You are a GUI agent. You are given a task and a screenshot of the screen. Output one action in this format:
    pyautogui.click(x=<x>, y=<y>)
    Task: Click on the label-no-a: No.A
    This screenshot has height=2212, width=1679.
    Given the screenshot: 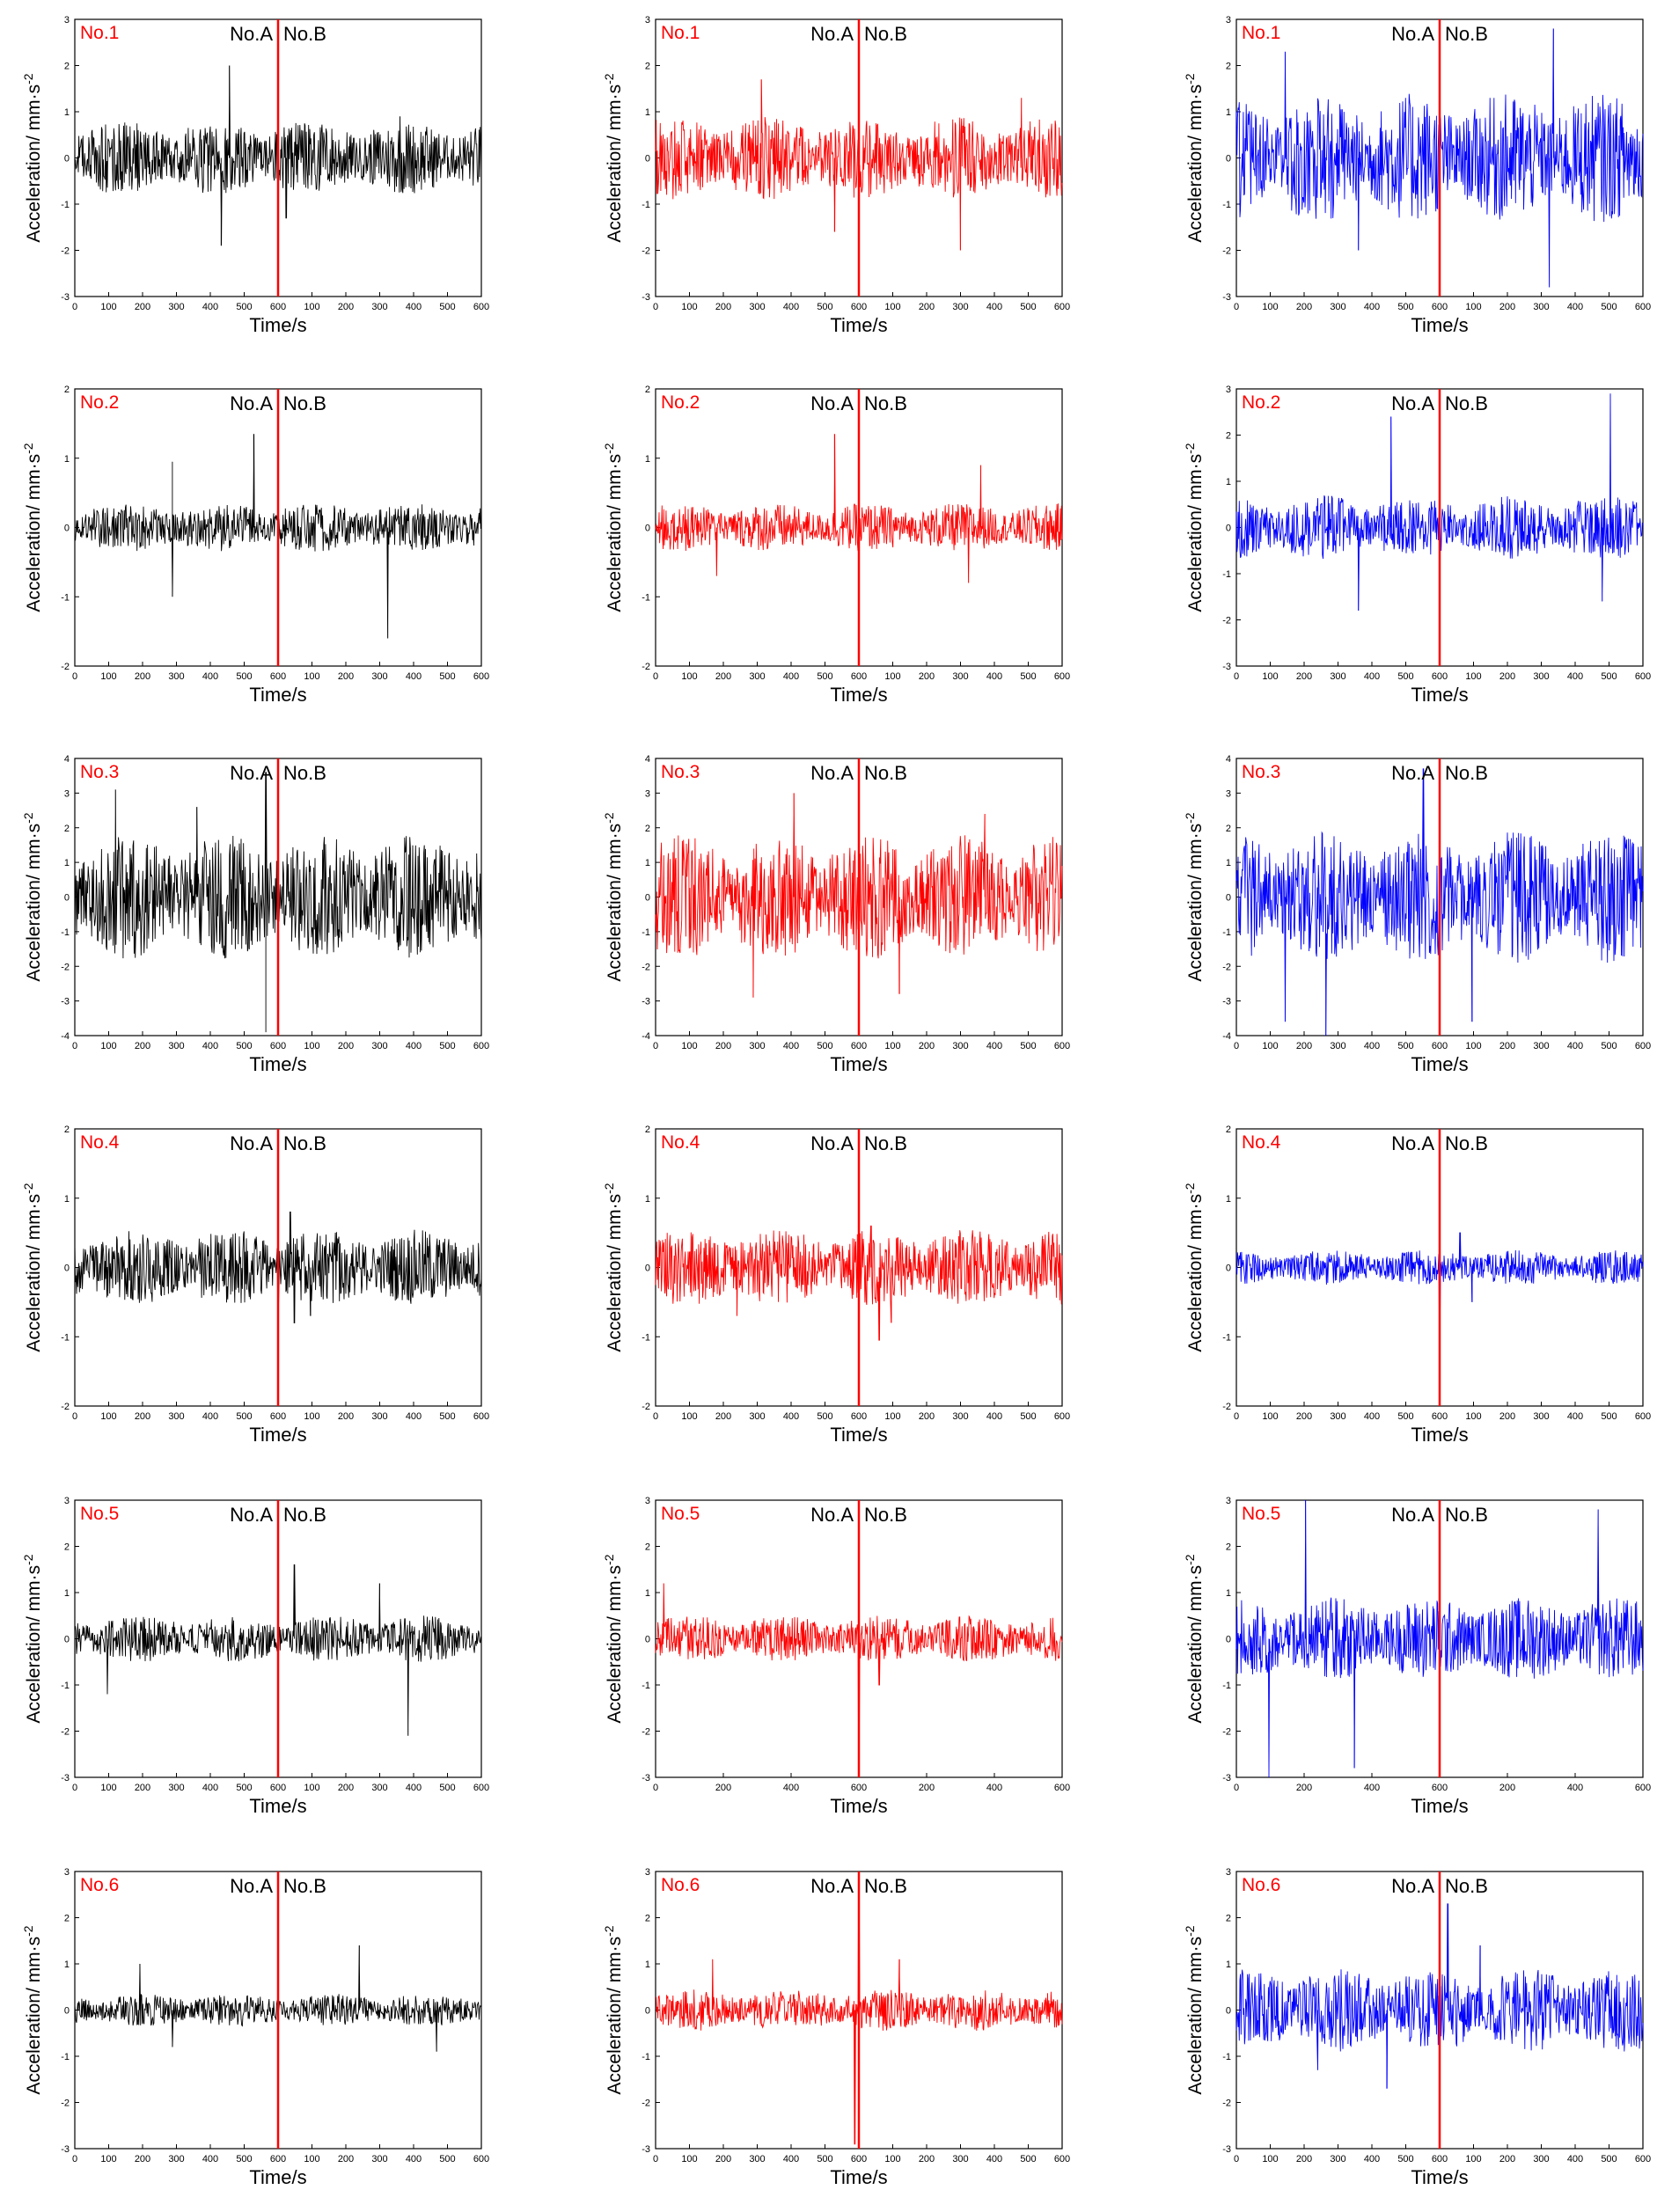 What is the action you would take?
    pyautogui.click(x=252, y=1515)
    